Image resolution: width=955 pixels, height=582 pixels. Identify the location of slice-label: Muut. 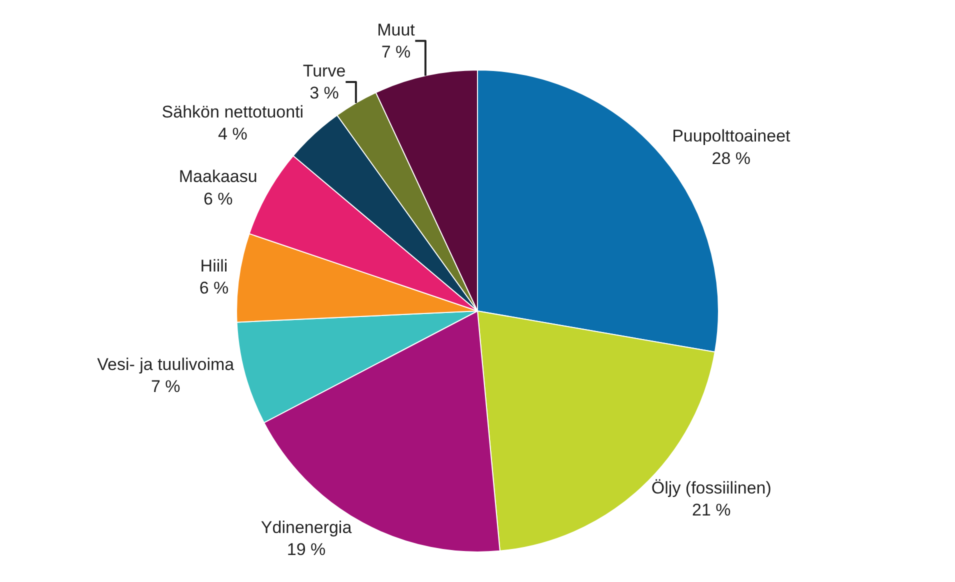
(396, 30).